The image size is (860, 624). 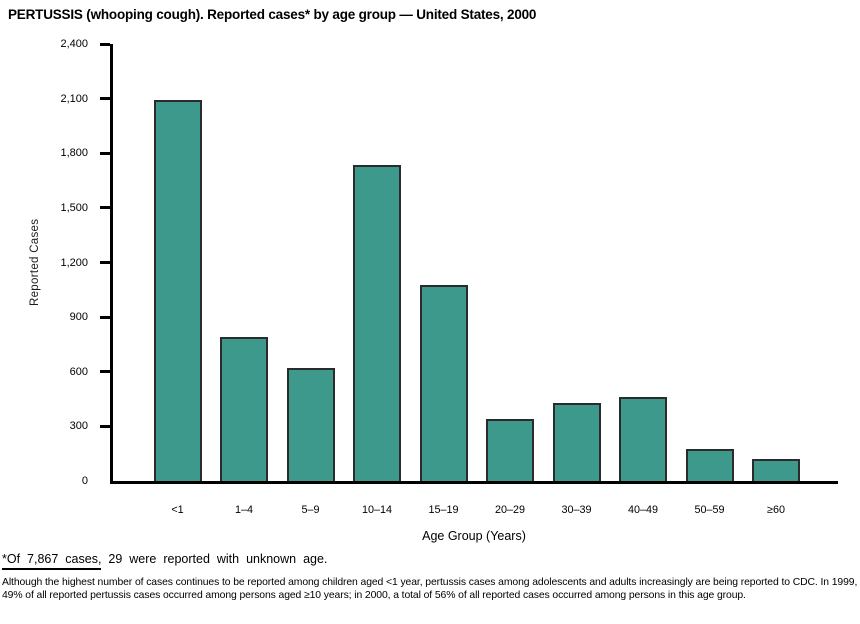 I want to click on bar-10–14, so click(x=377, y=323).